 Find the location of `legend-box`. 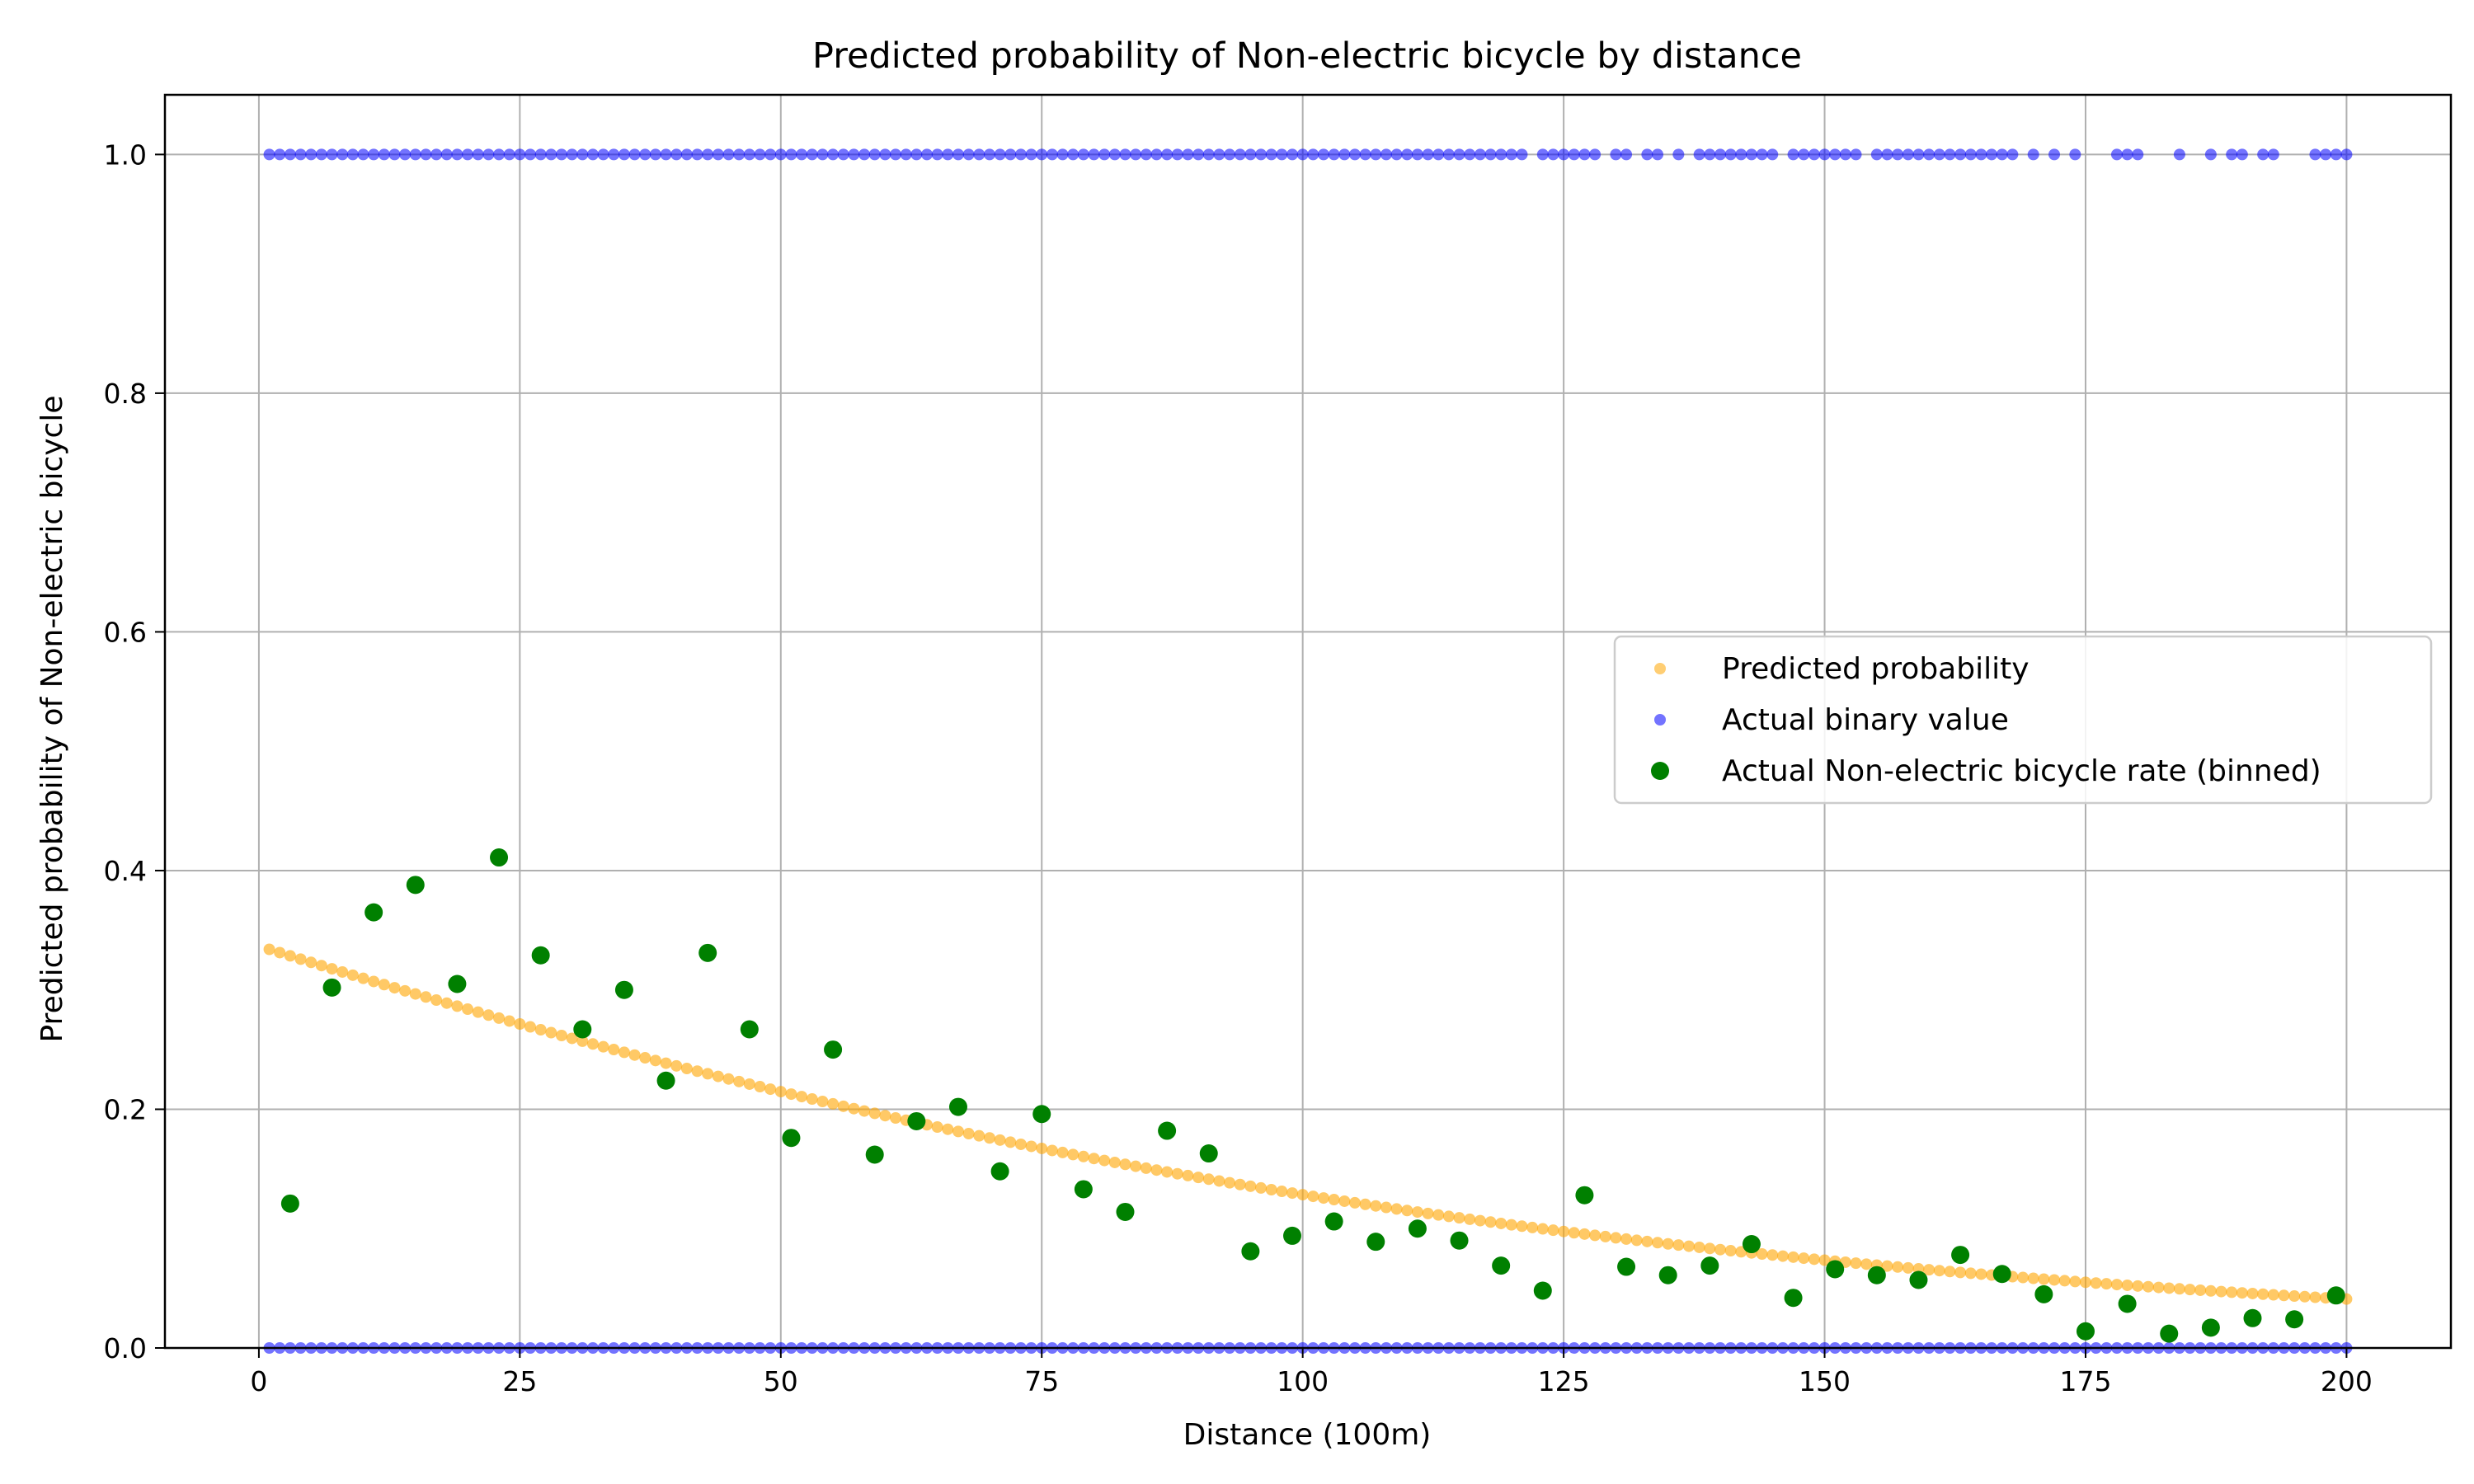

legend-box is located at coordinates (2023, 720).